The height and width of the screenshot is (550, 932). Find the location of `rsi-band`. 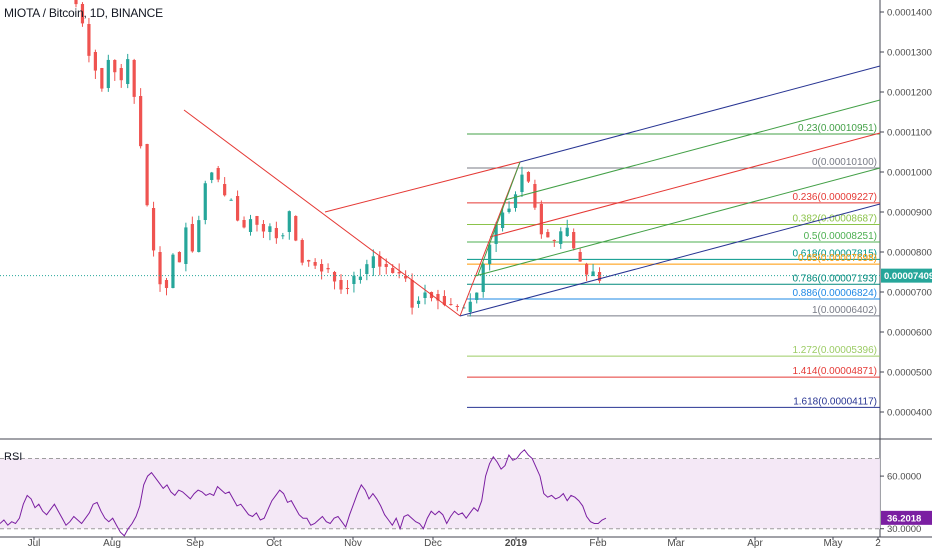

rsi-band is located at coordinates (440, 493).